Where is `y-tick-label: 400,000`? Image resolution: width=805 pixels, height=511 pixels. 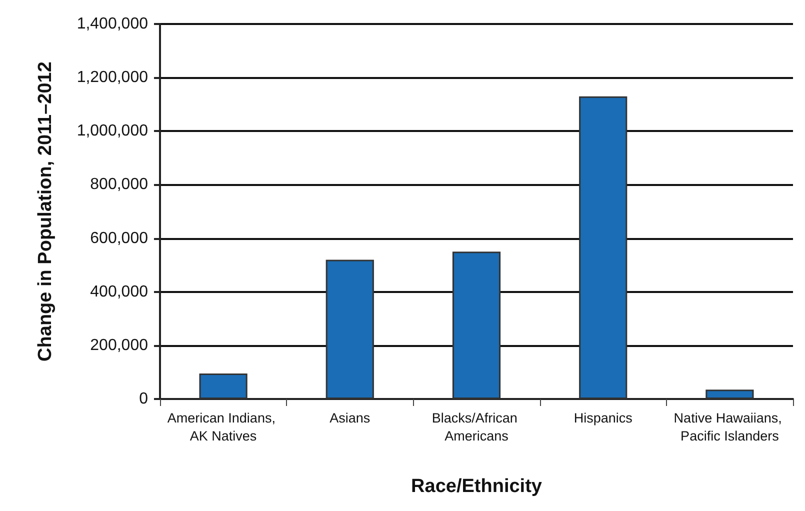
y-tick-label: 400,000 is located at coordinates (119, 291).